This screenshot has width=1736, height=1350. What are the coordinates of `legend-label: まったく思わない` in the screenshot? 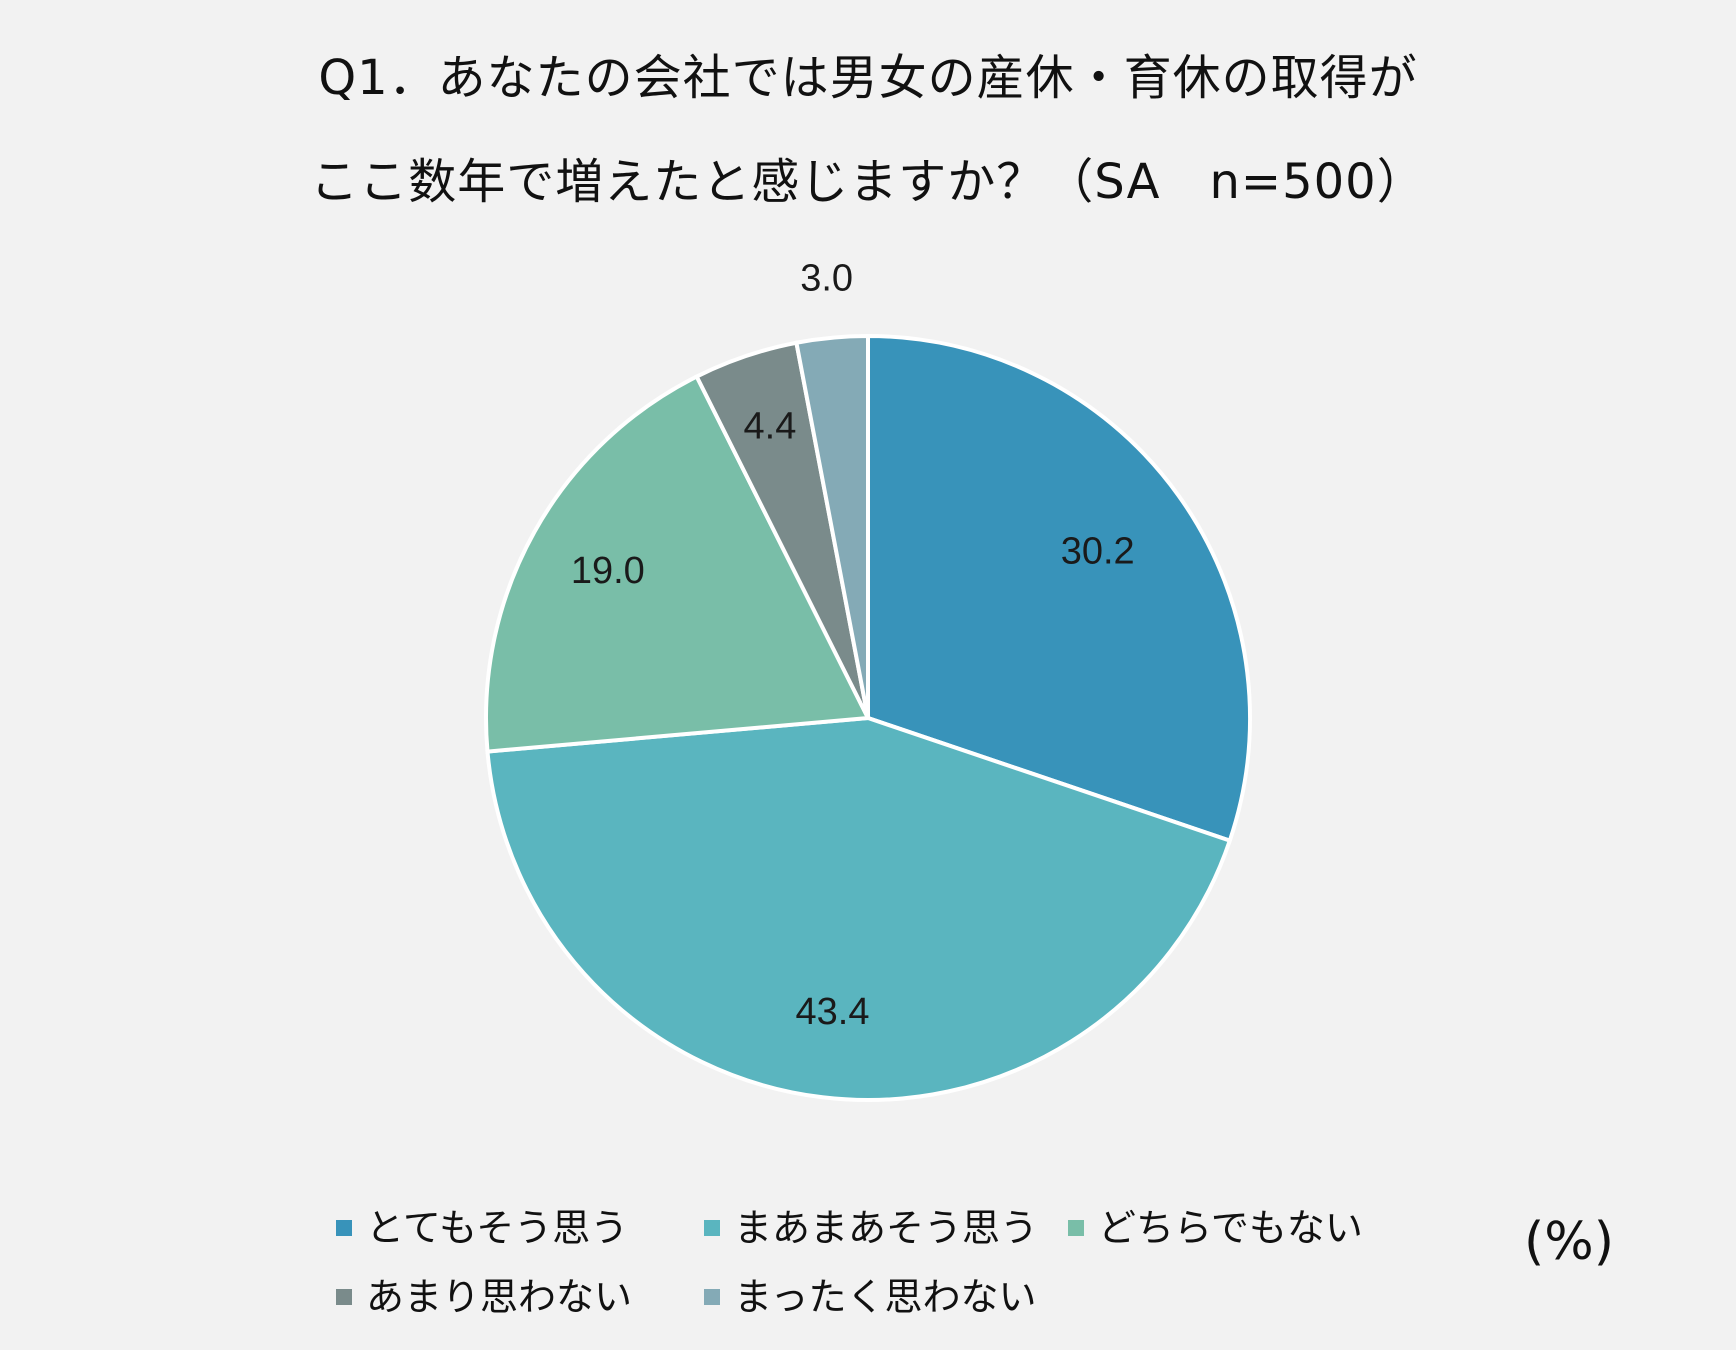 It's located at (885, 1297).